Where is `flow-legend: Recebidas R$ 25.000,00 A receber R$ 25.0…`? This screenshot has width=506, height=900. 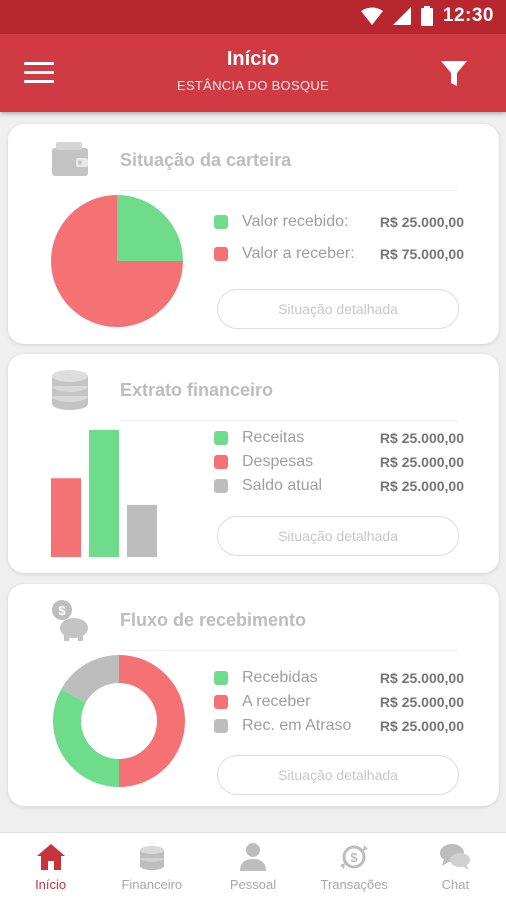
flow-legend: Recebidas R$ 25.000,00 A receber R$ 25.0… is located at coordinates (339, 702).